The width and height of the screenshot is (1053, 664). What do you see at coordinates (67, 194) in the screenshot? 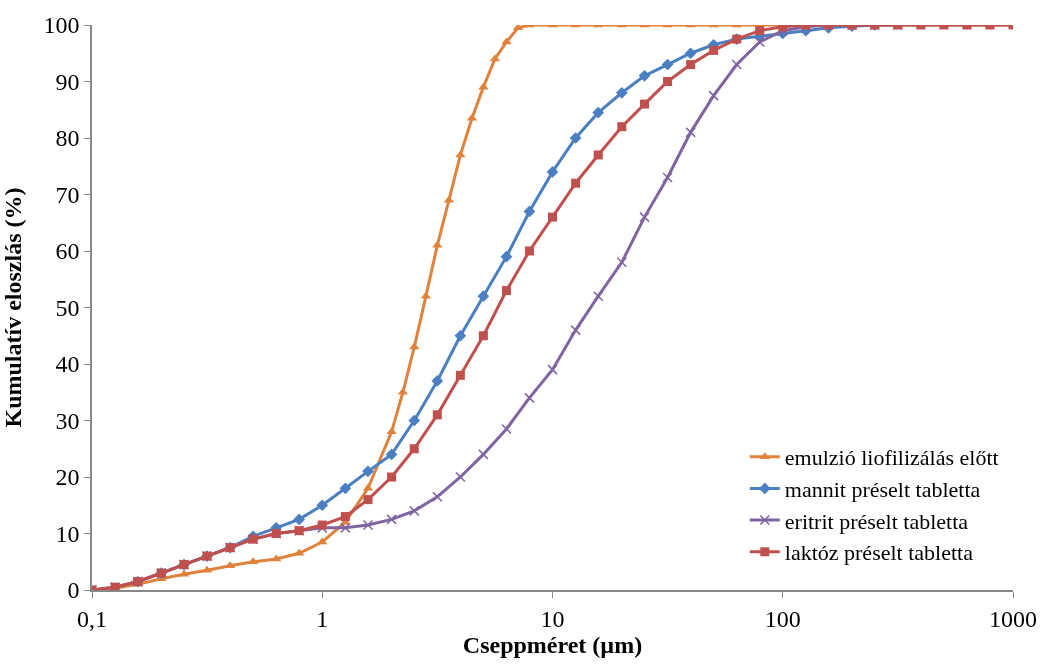
I see `y-tick-label: 70` at bounding box center [67, 194].